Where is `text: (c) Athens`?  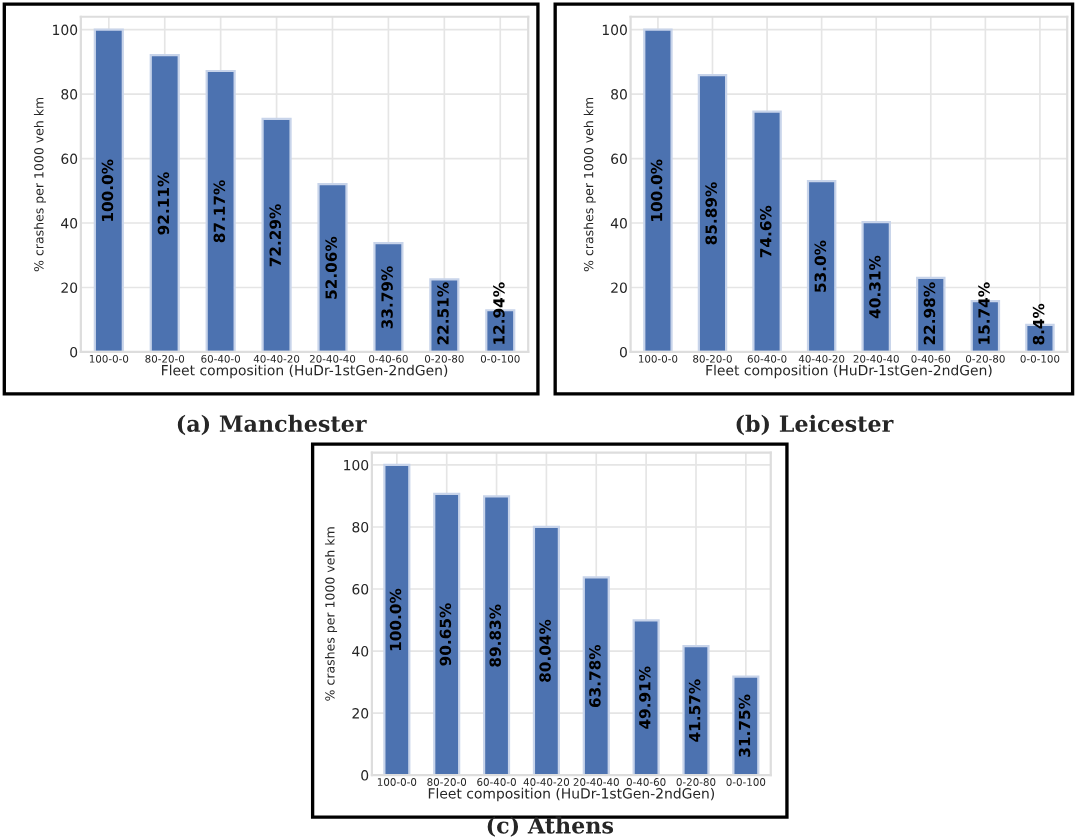
text: (c) Athens is located at coordinates (550, 826).